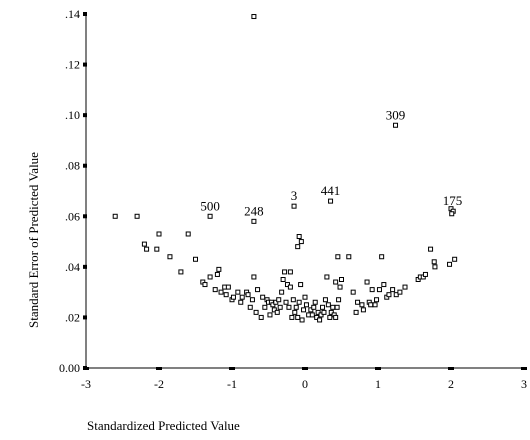  I want to click on point-label: 309, so click(396, 114).